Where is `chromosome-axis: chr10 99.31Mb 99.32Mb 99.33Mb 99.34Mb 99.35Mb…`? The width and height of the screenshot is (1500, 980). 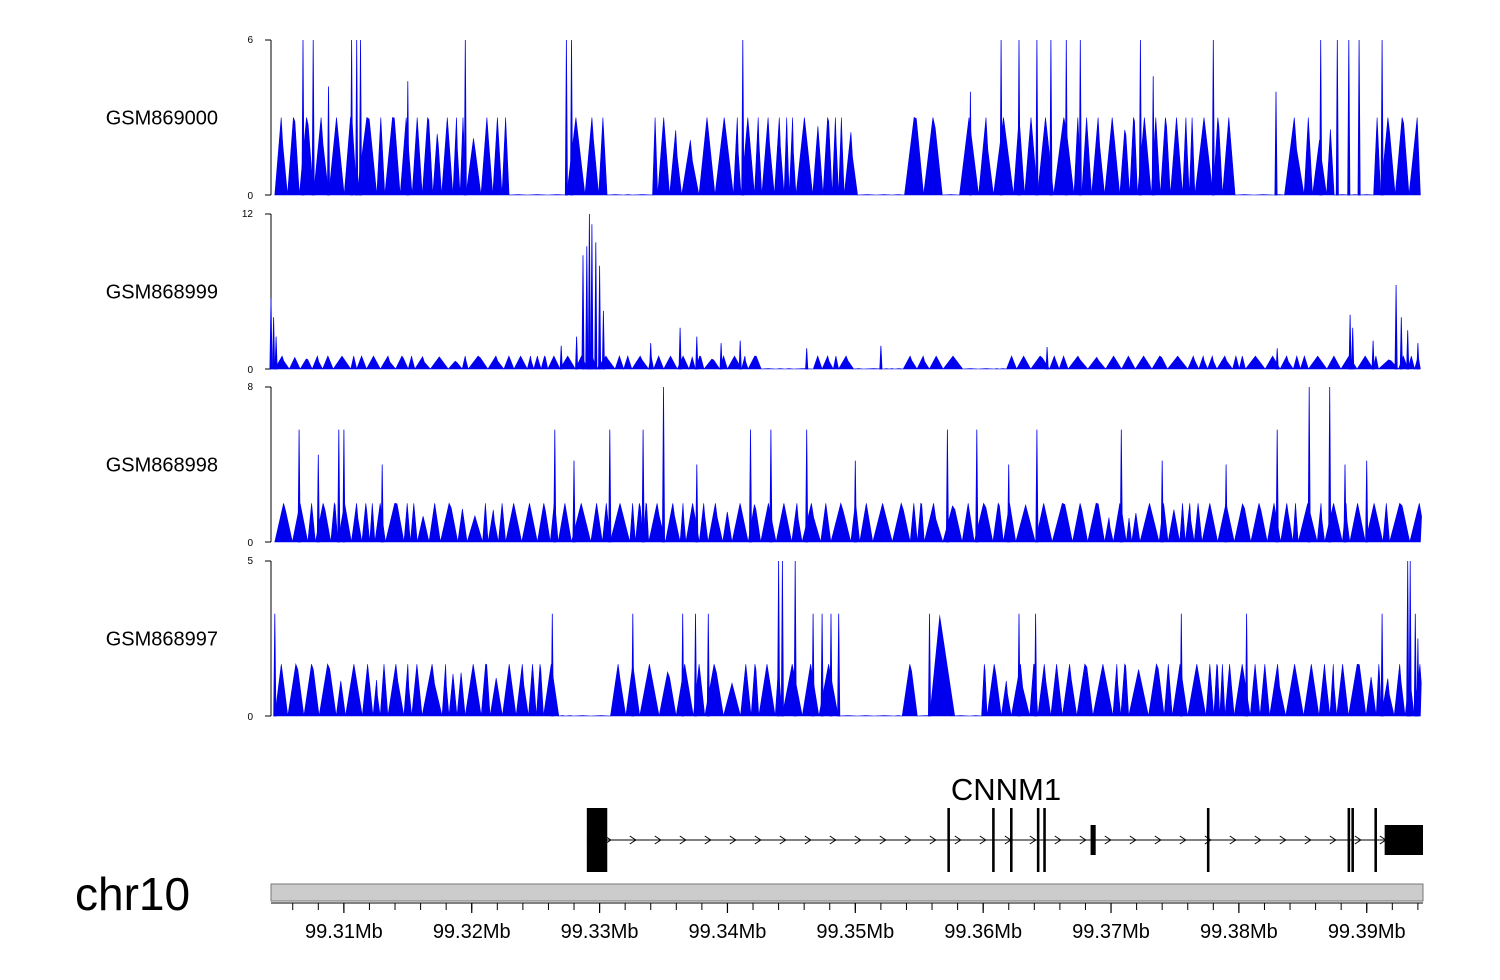
chromosome-axis: chr10 99.31Mb 99.32Mb 99.33Mb 99.34Mb 99.35Mb… is located at coordinates (749, 905).